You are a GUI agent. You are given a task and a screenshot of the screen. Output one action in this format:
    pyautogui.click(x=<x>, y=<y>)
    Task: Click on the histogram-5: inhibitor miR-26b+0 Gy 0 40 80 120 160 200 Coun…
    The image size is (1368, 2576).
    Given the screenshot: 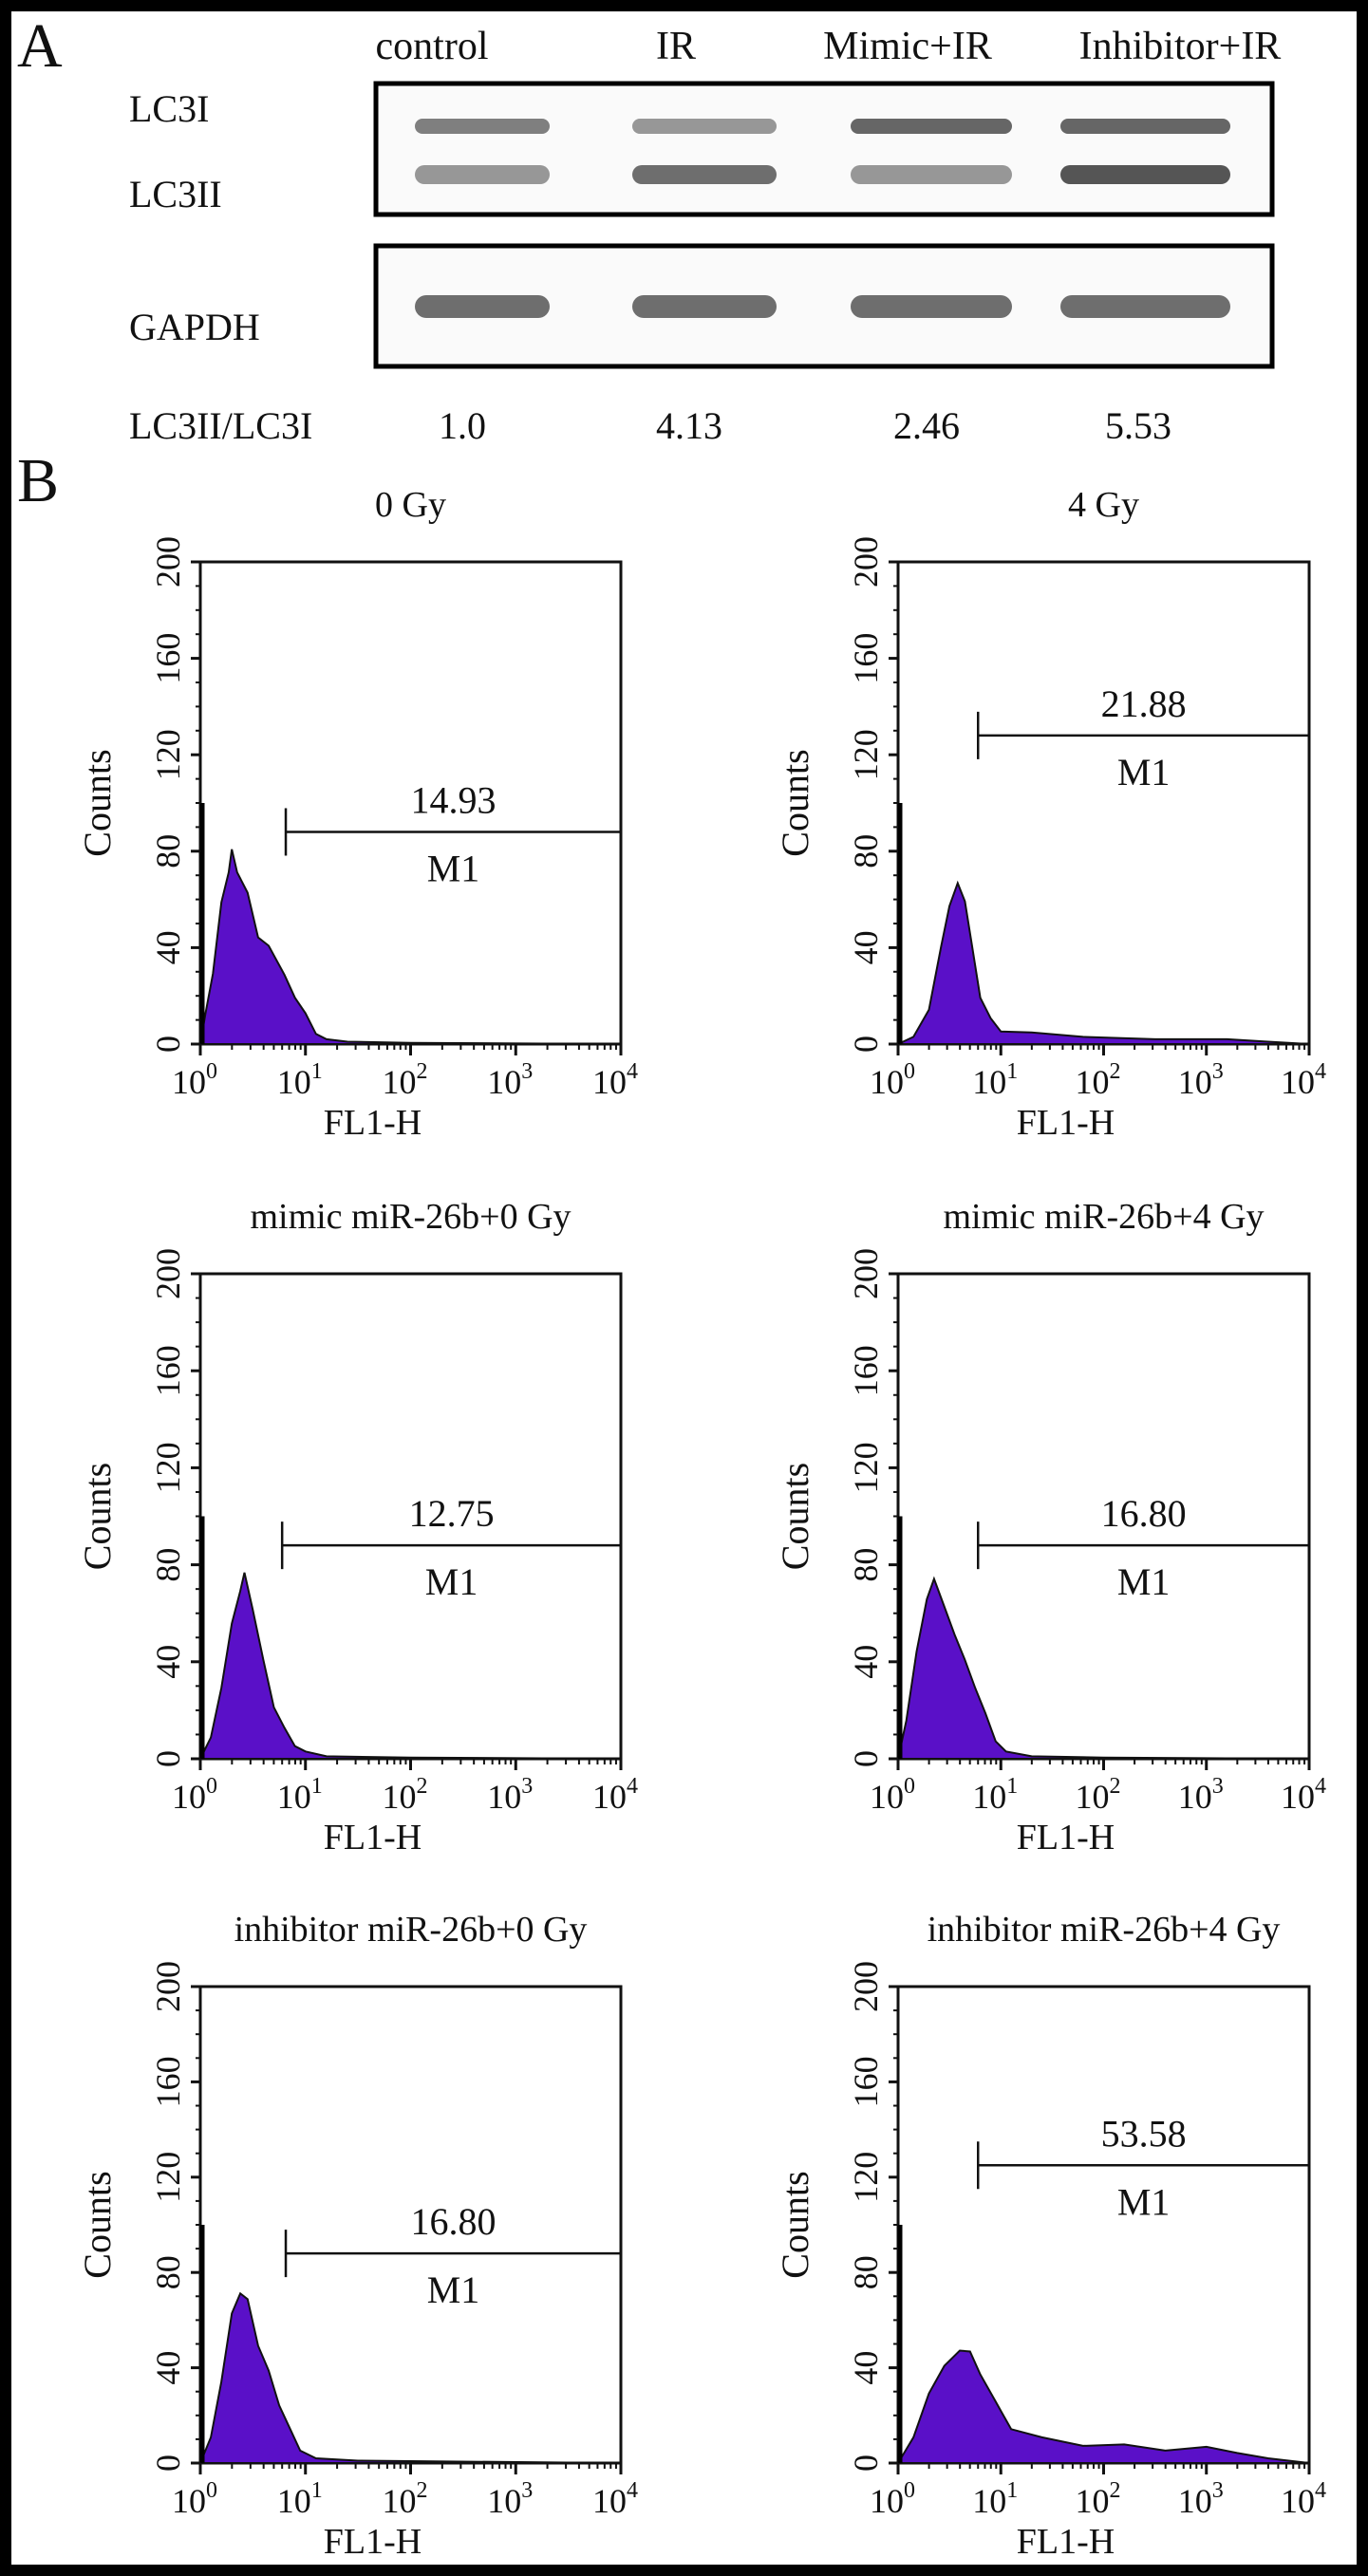 What is the action you would take?
    pyautogui.click(x=357, y=2236)
    